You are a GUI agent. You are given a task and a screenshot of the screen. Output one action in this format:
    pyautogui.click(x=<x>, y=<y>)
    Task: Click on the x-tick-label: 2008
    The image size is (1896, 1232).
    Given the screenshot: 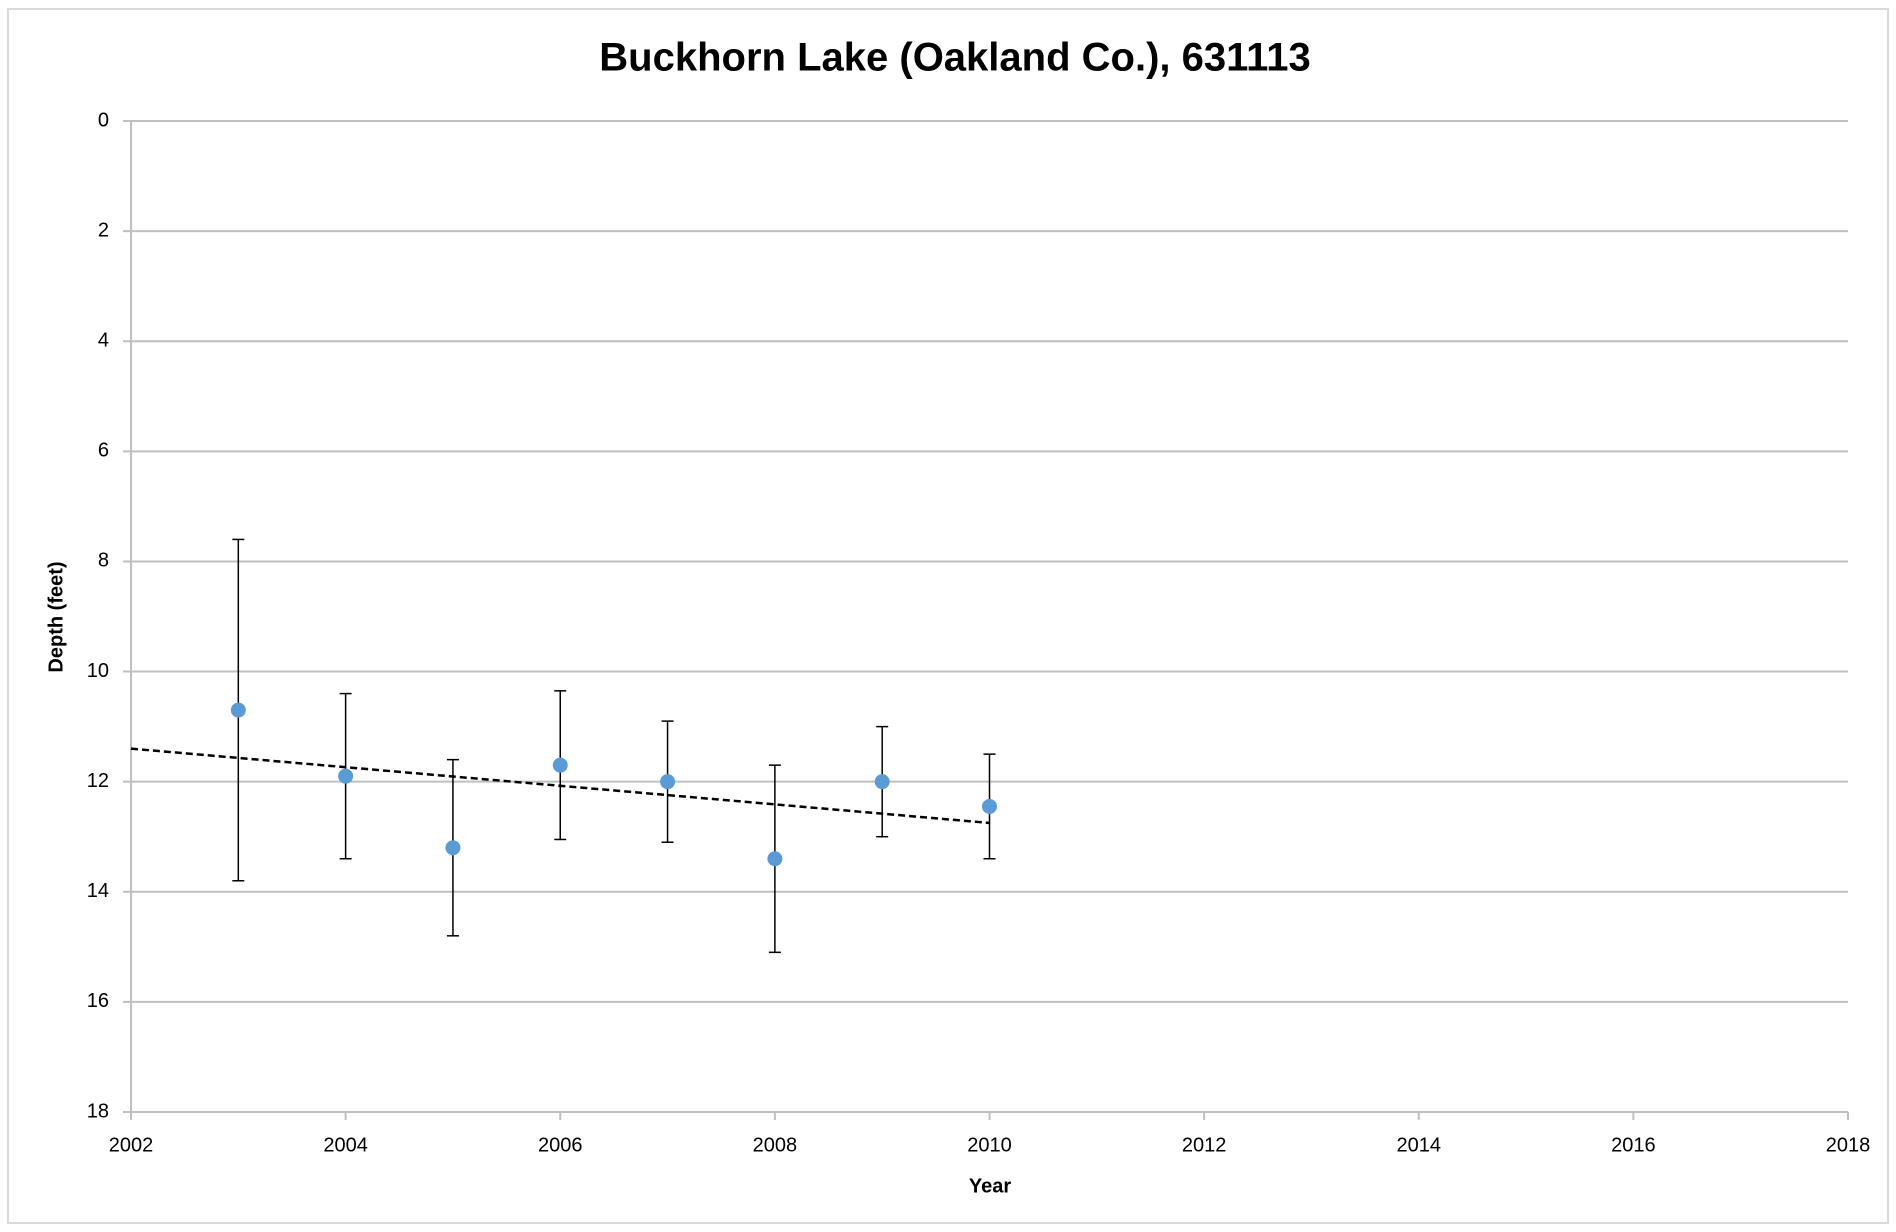 What is the action you would take?
    pyautogui.click(x=775, y=1145)
    